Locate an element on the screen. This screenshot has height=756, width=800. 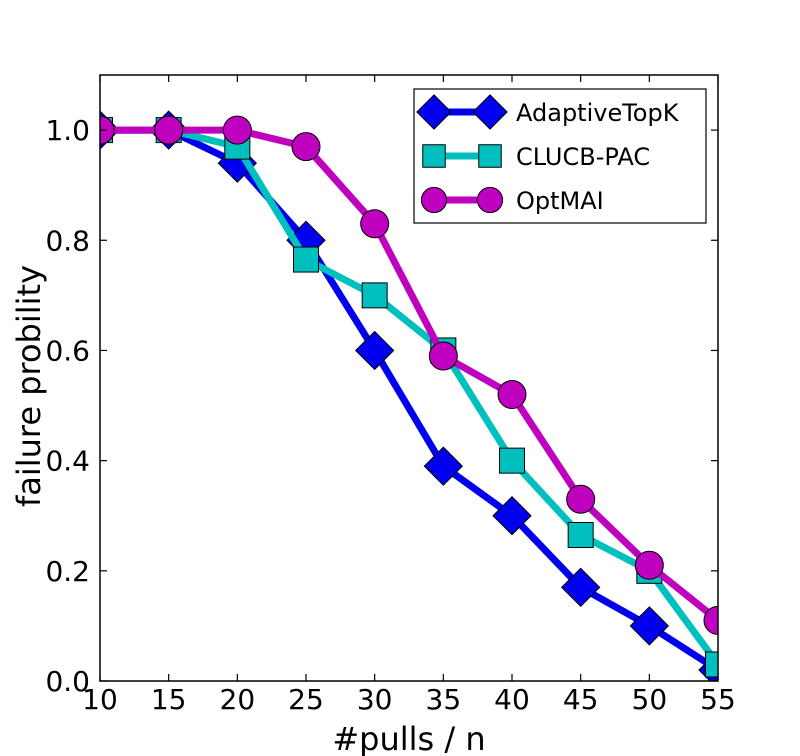
x-tick-label: 15 is located at coordinates (169, 699).